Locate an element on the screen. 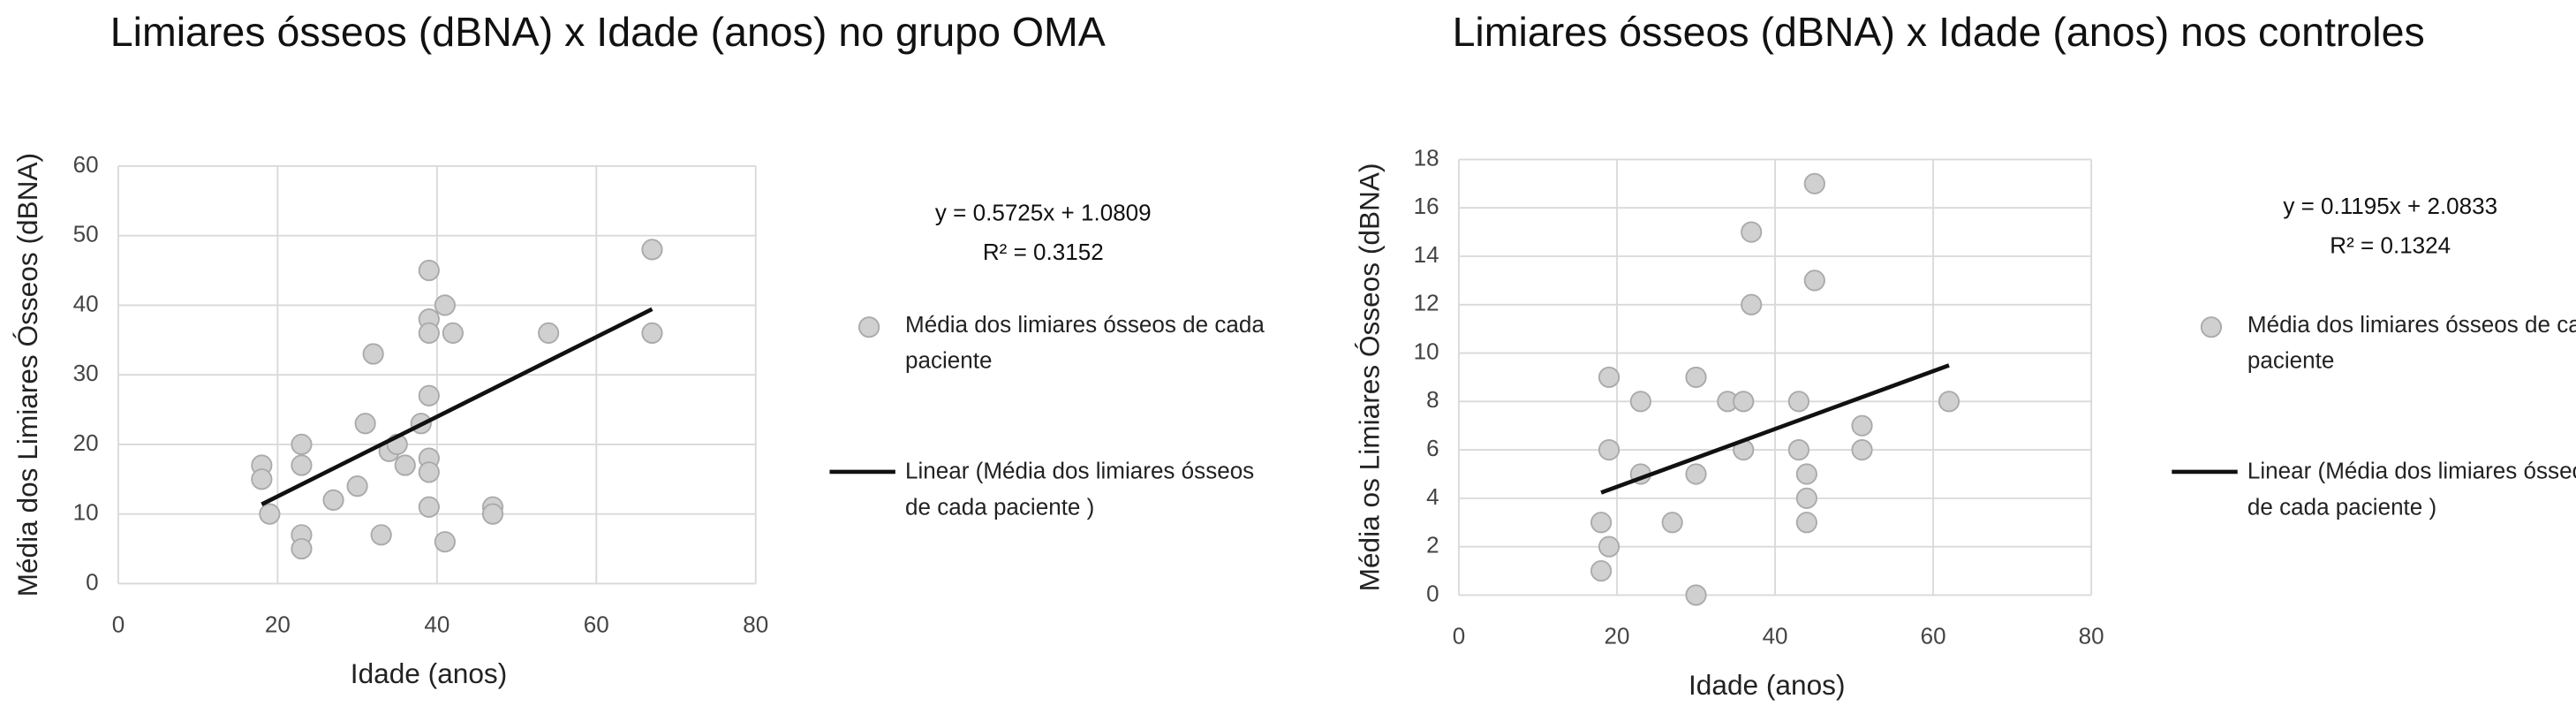 The height and width of the screenshot is (714, 2576). y-tick-label: 2 is located at coordinates (1433, 545).